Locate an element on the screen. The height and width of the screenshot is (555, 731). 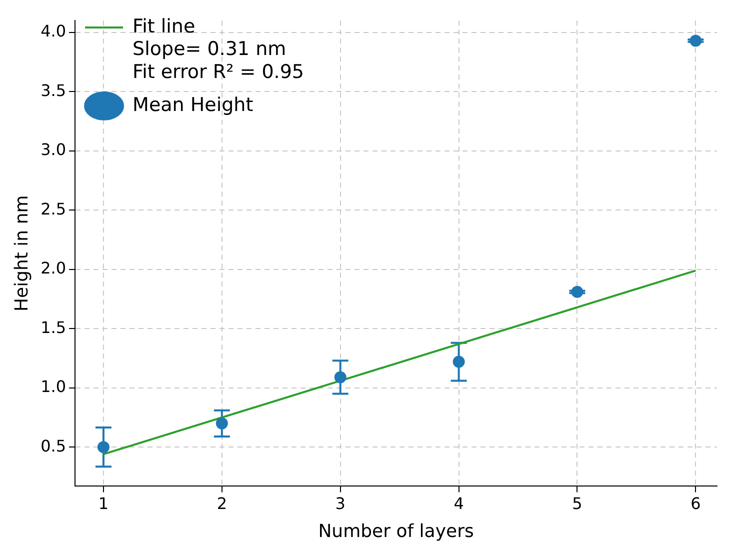
x-tick-label: 2 is located at coordinates (222, 503).